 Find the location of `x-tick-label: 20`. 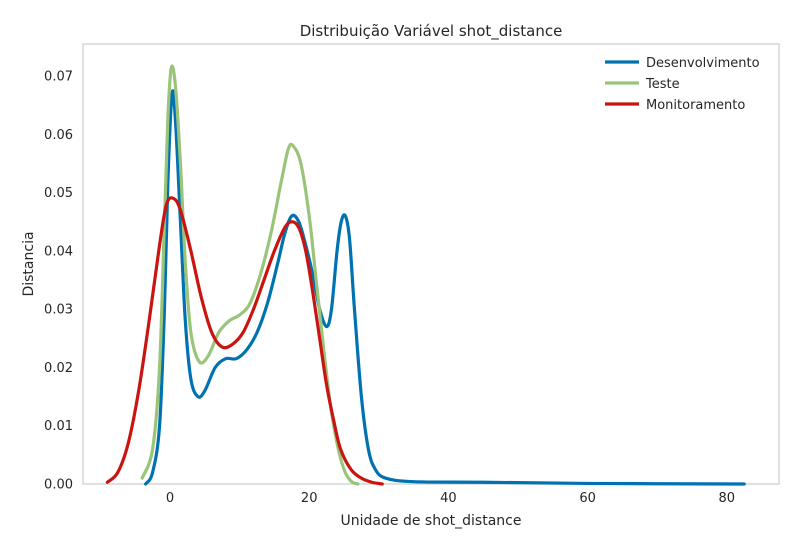

x-tick-label: 20 is located at coordinates (309, 498).